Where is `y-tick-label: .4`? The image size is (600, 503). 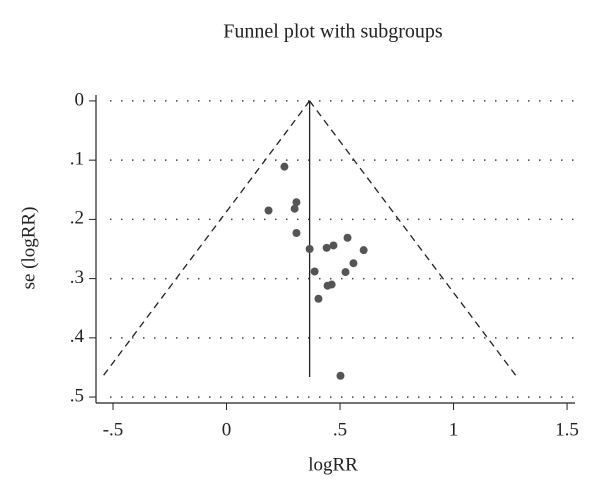
y-tick-label: .4 is located at coordinates (77, 336).